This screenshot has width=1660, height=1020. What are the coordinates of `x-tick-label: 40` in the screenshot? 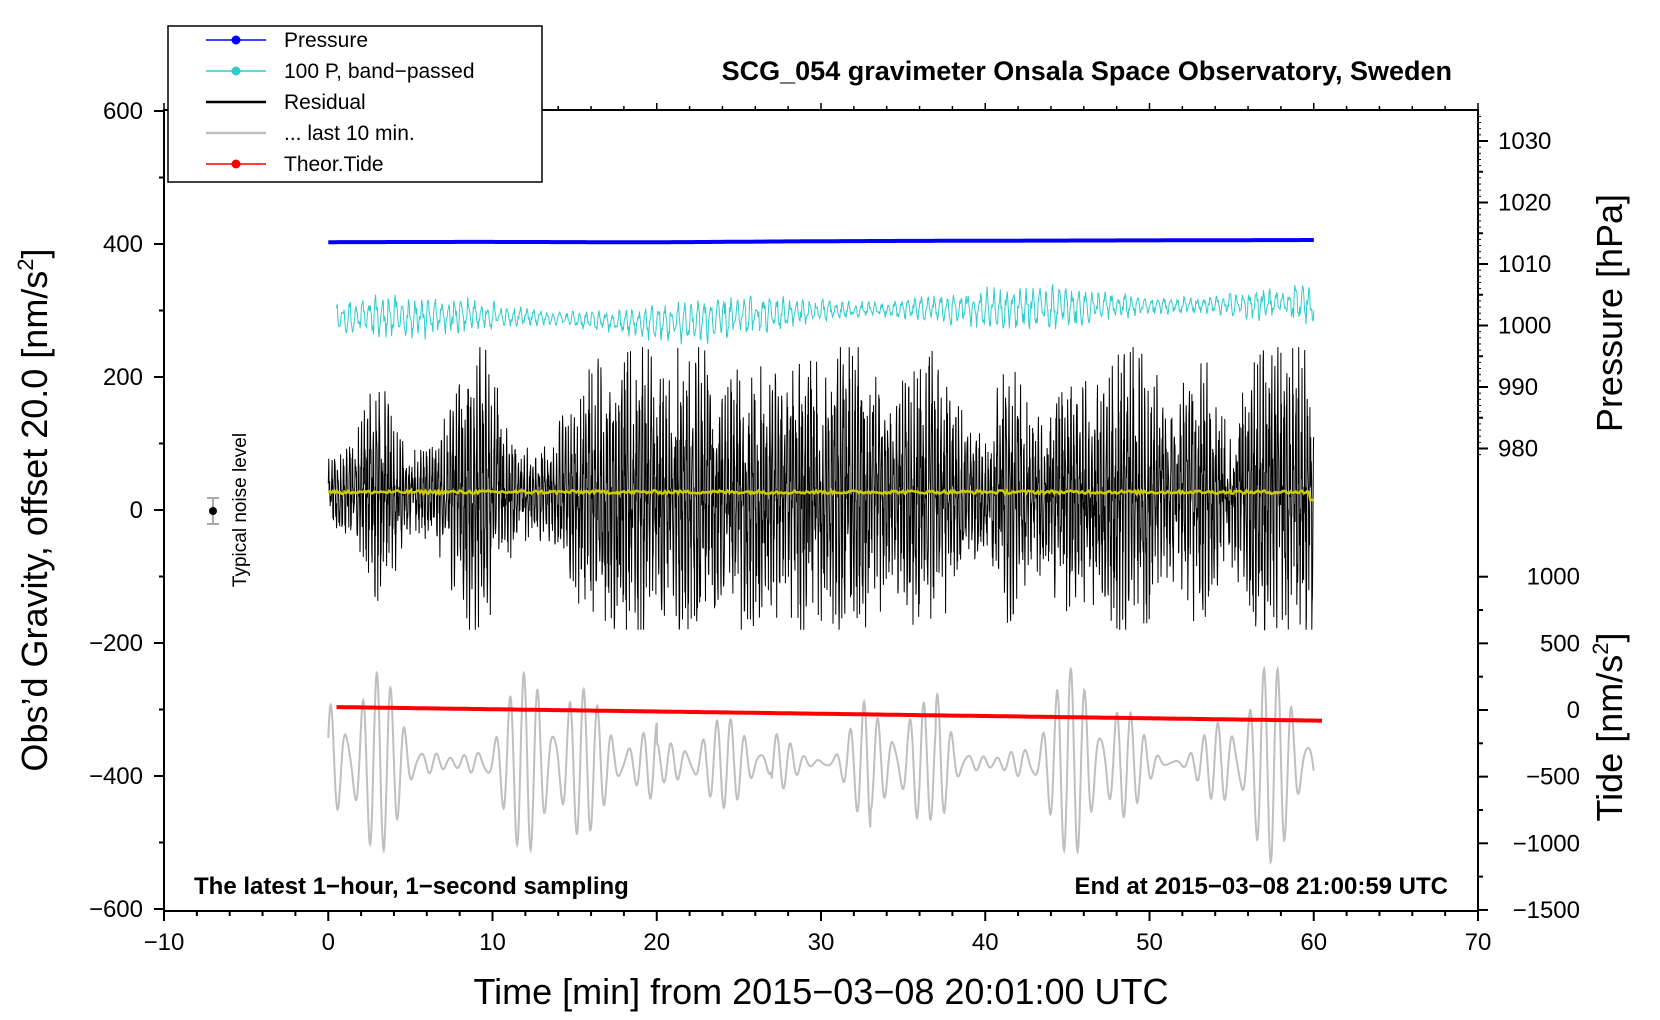 It's located at (985, 942).